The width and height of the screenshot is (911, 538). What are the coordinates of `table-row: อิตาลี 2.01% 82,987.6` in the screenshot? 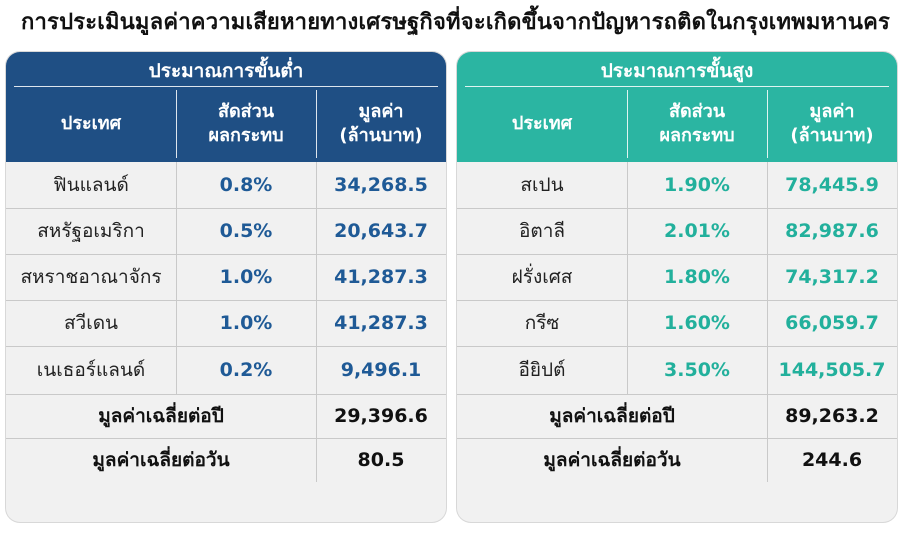 It's located at (677, 231).